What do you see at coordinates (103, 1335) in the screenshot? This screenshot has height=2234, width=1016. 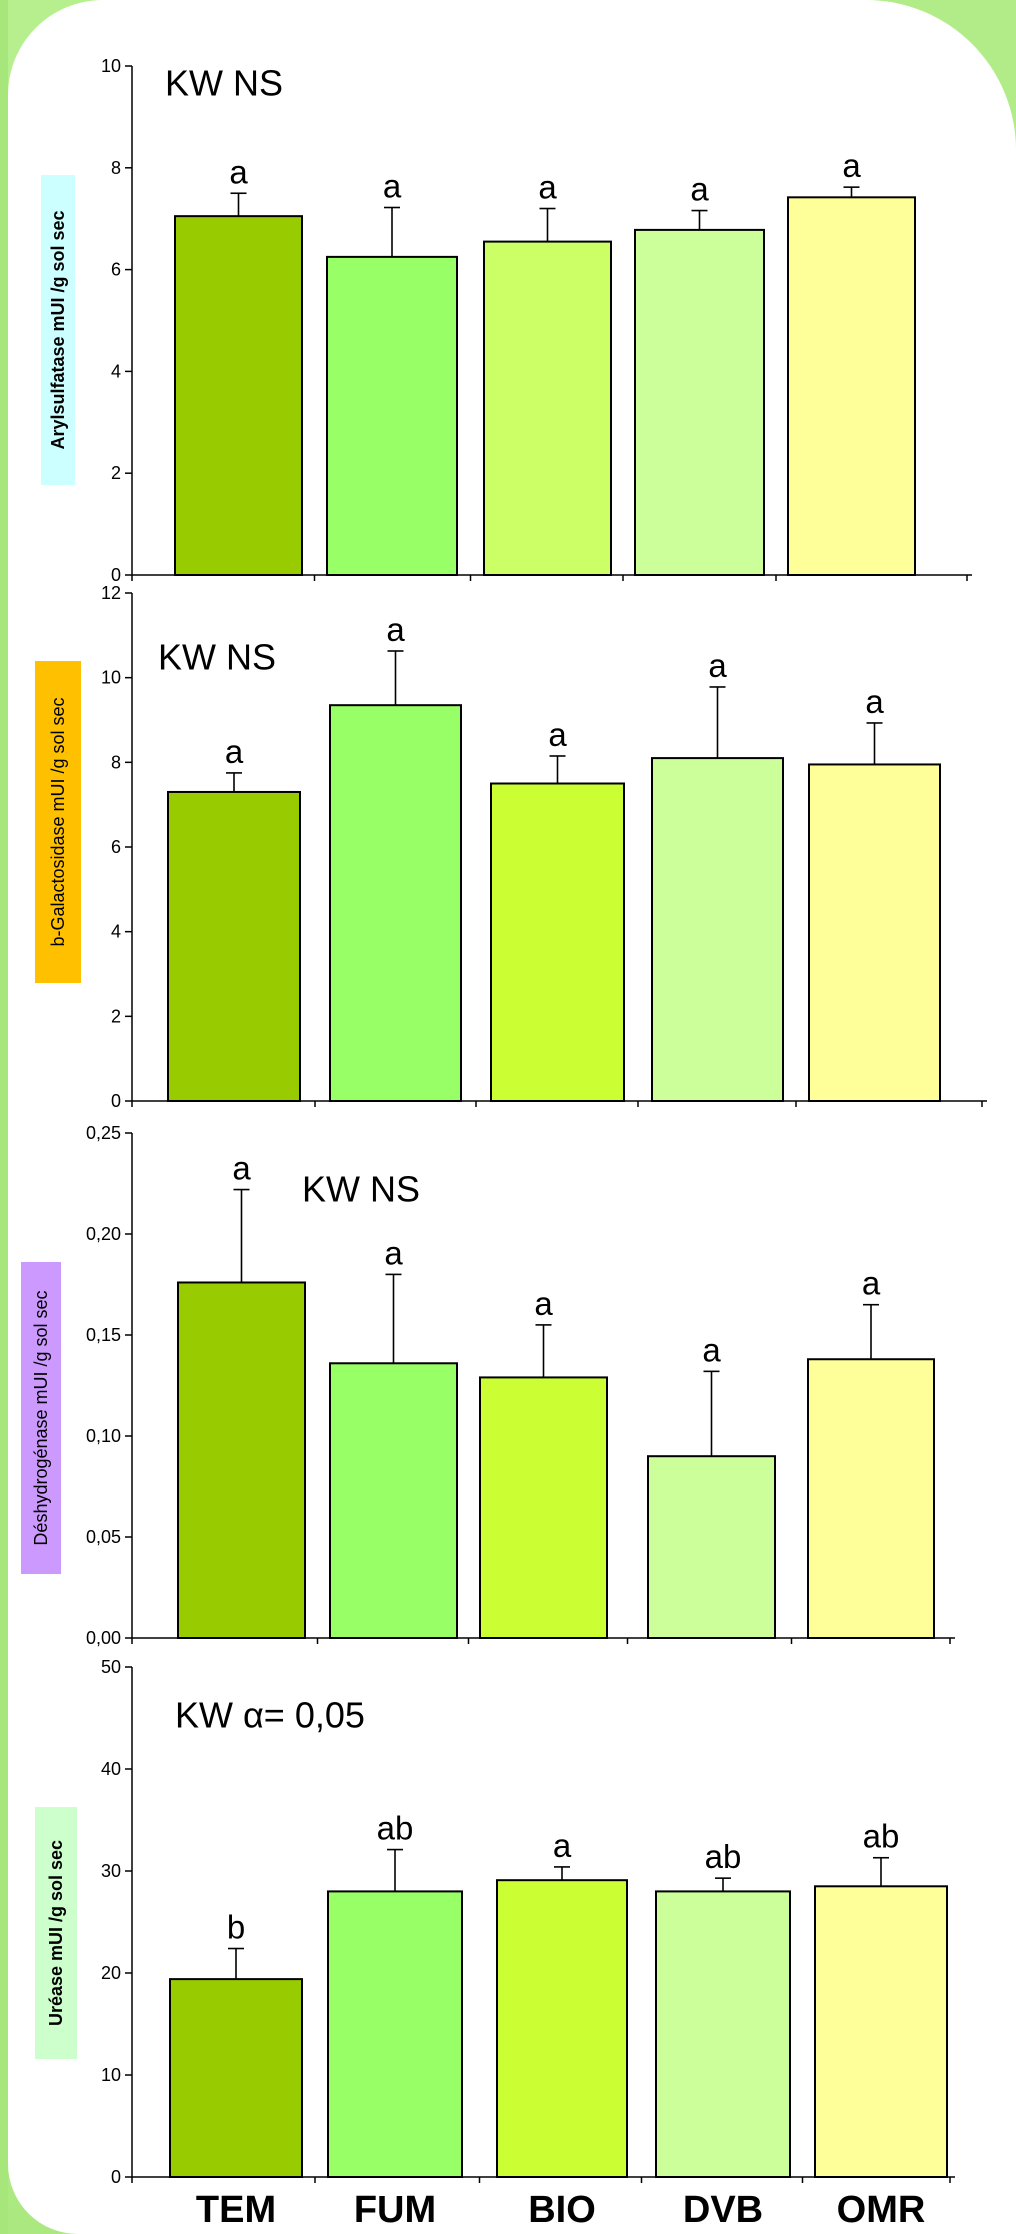 I see `y-tick-label: 0,15` at bounding box center [103, 1335].